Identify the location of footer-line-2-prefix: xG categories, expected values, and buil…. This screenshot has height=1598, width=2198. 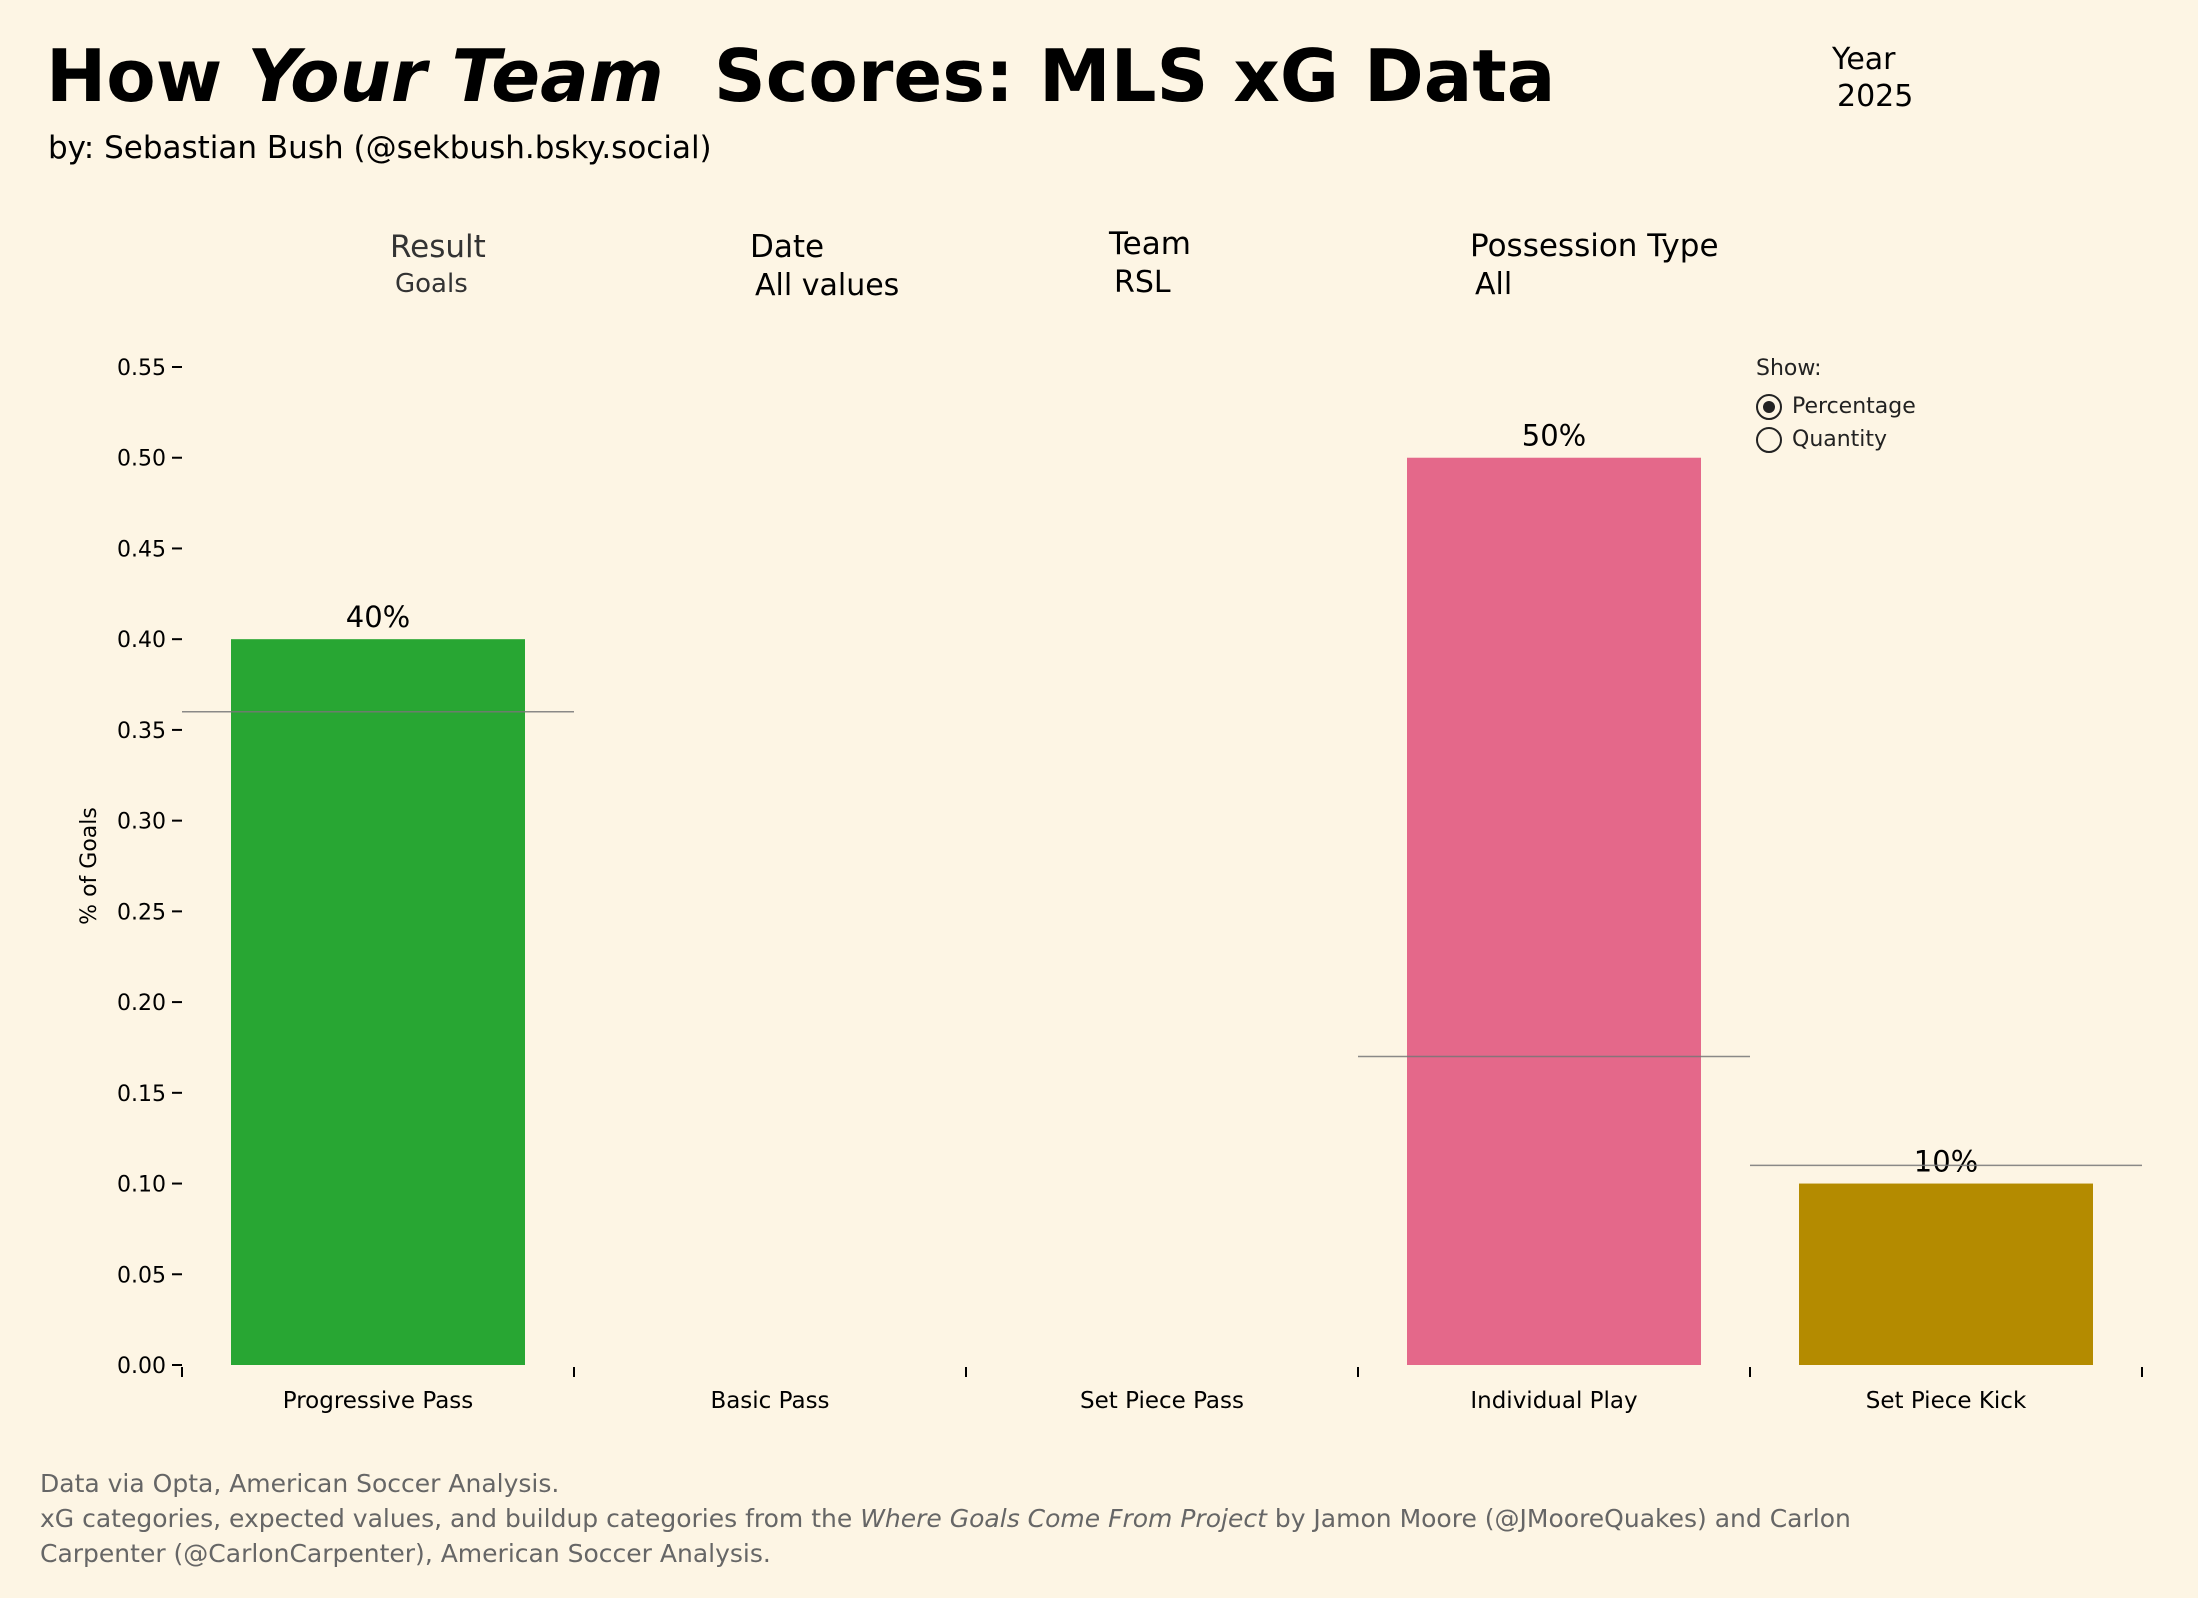
(450, 1518).